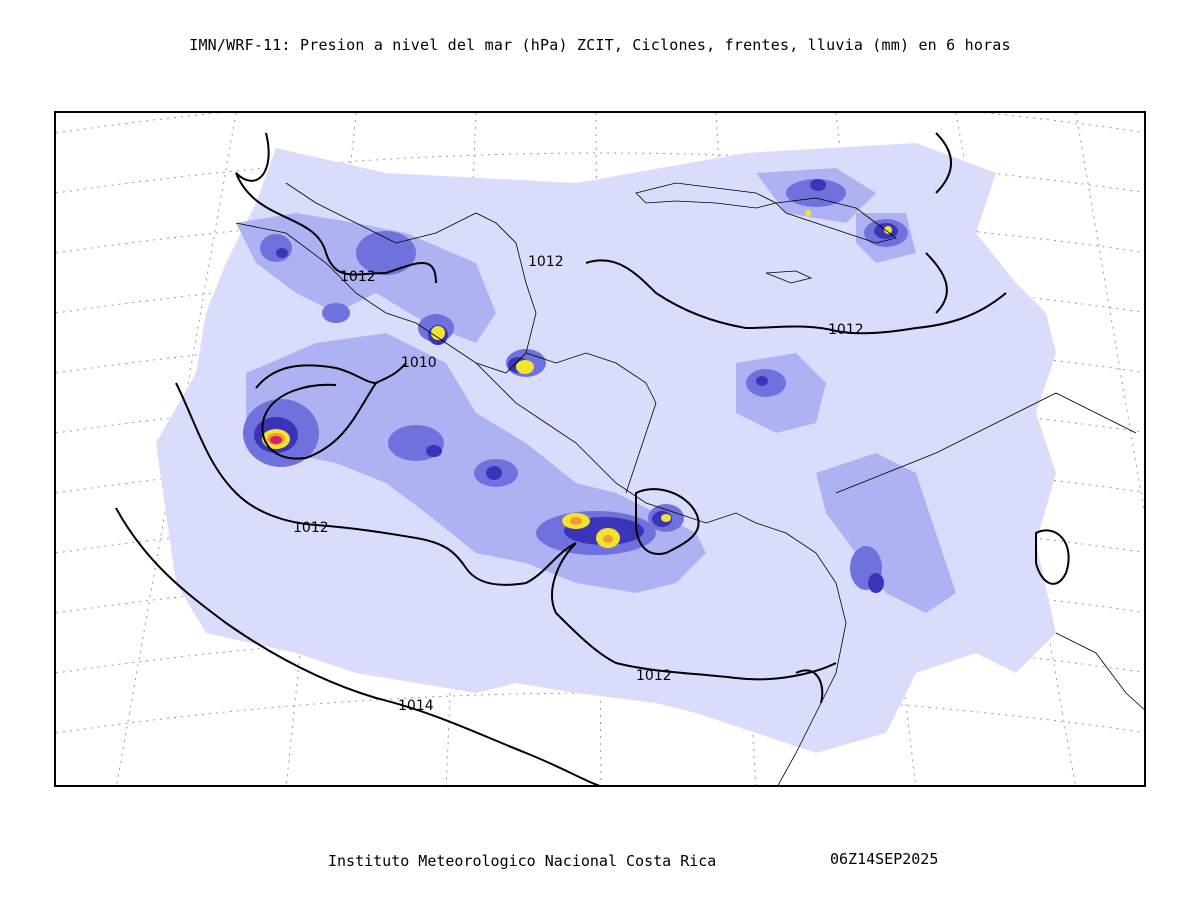  I want to click on isobar-label-1012-pacific: 1012, so click(311, 528).